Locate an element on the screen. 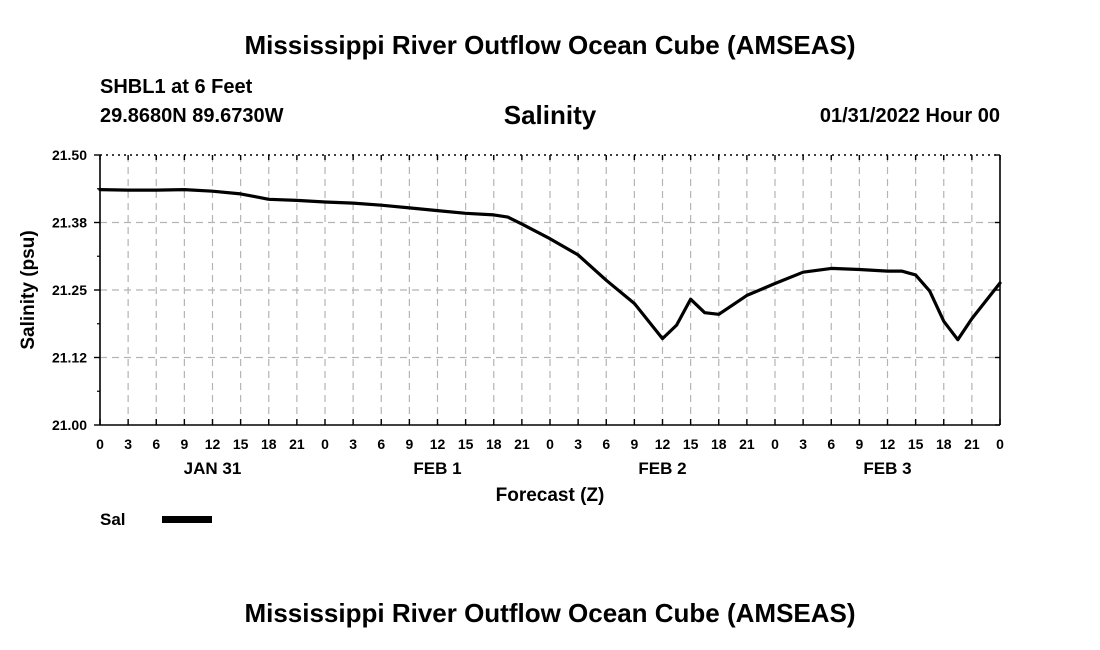 Image resolution: width=1100 pixels, height=650 pixels. y-axis-label: Salinity (psu) is located at coordinates (28, 289).